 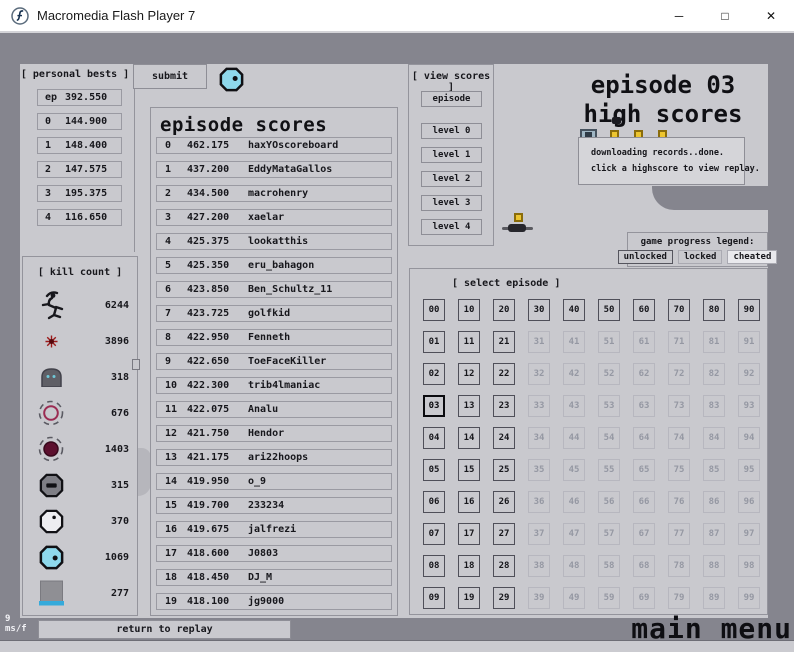 I want to click on episode-cell-83: 83, so click(x=714, y=406).